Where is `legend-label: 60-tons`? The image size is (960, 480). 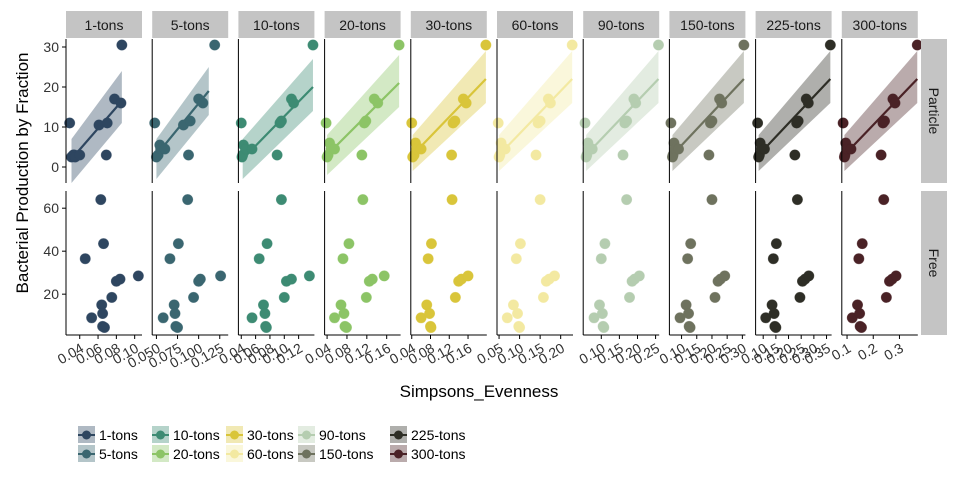 legend-label: 60-tons is located at coordinates (270, 454).